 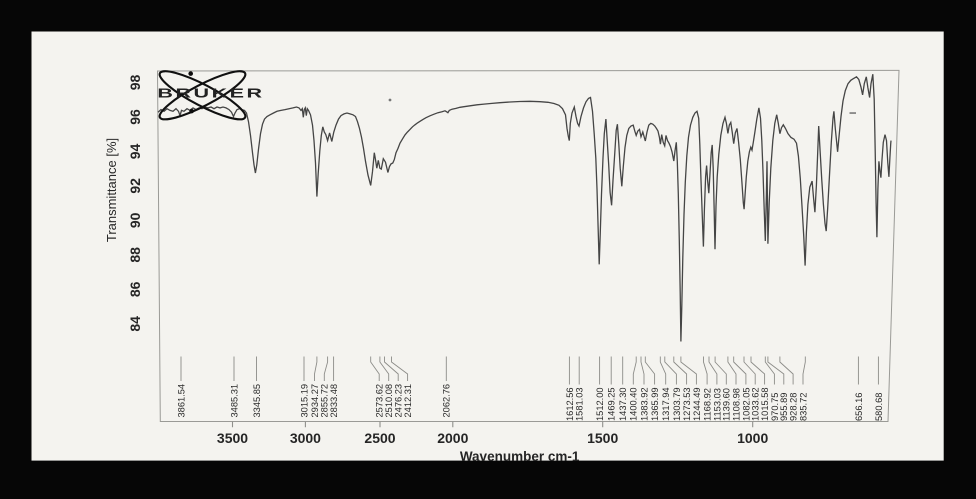 I want to click on svg-text: 2476.23, so click(x=399, y=401).